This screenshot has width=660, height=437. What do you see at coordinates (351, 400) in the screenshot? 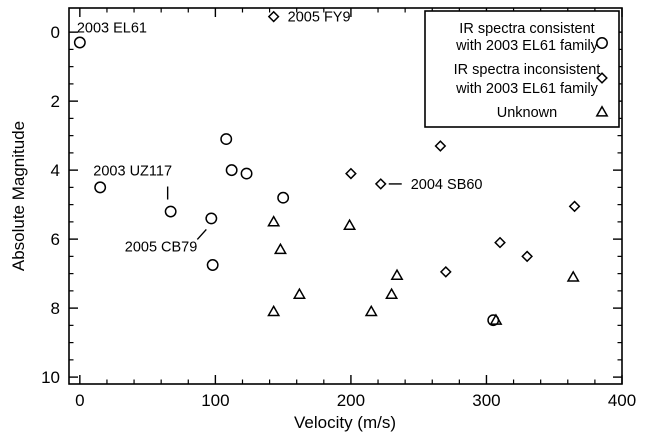
I see `x-tick-label: 200` at bounding box center [351, 400].